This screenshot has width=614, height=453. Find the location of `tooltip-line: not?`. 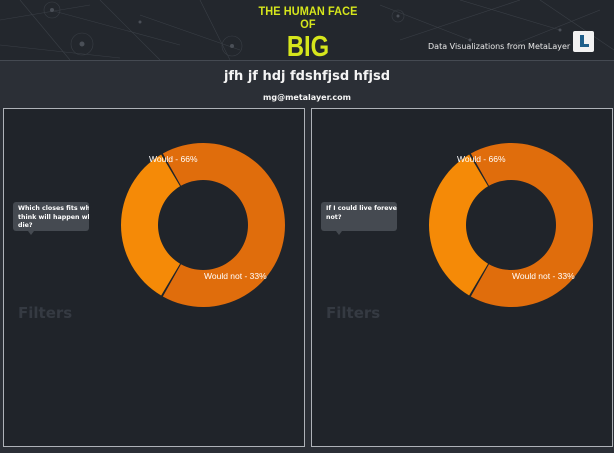

tooltip-line: not? is located at coordinates (334, 217).